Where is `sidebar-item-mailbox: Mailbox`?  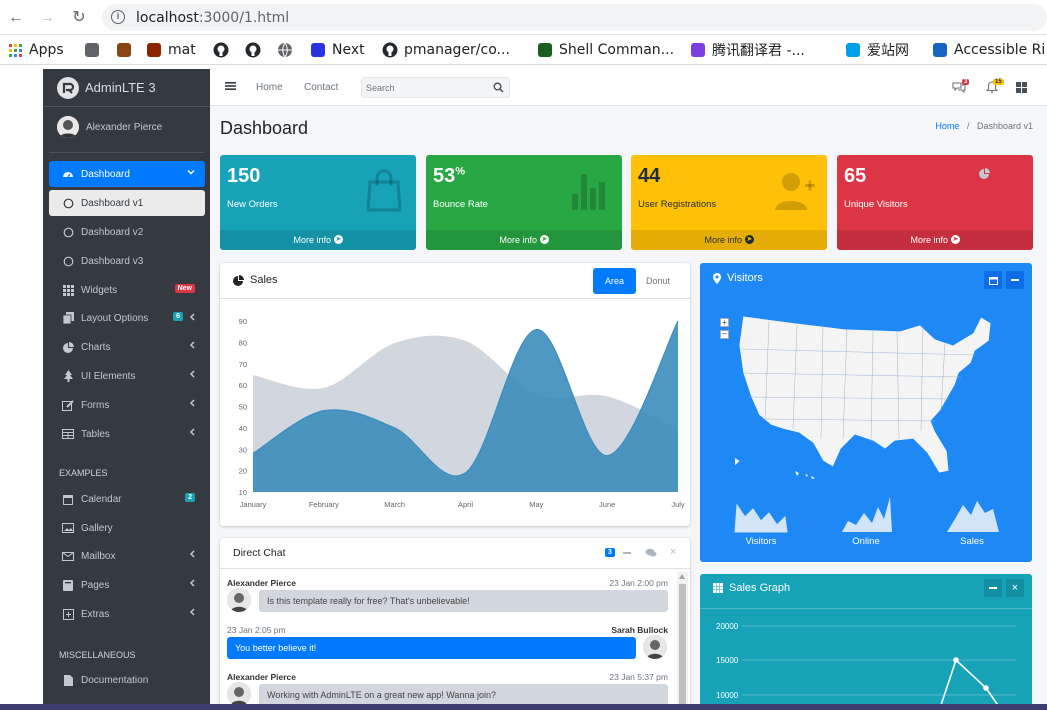
sidebar-item-mailbox: Mailbox is located at coordinates (127, 556).